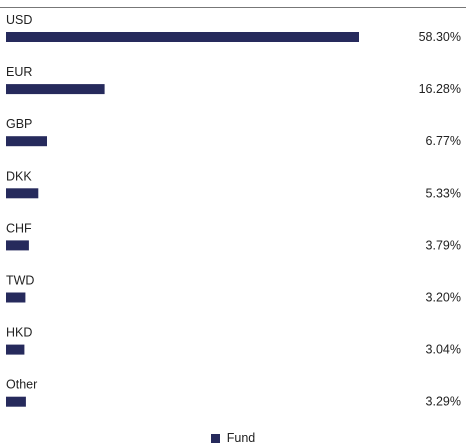 The width and height of the screenshot is (466, 446). Describe the element at coordinates (443, 298) in the screenshot. I see `value-label: 3.20%` at that location.